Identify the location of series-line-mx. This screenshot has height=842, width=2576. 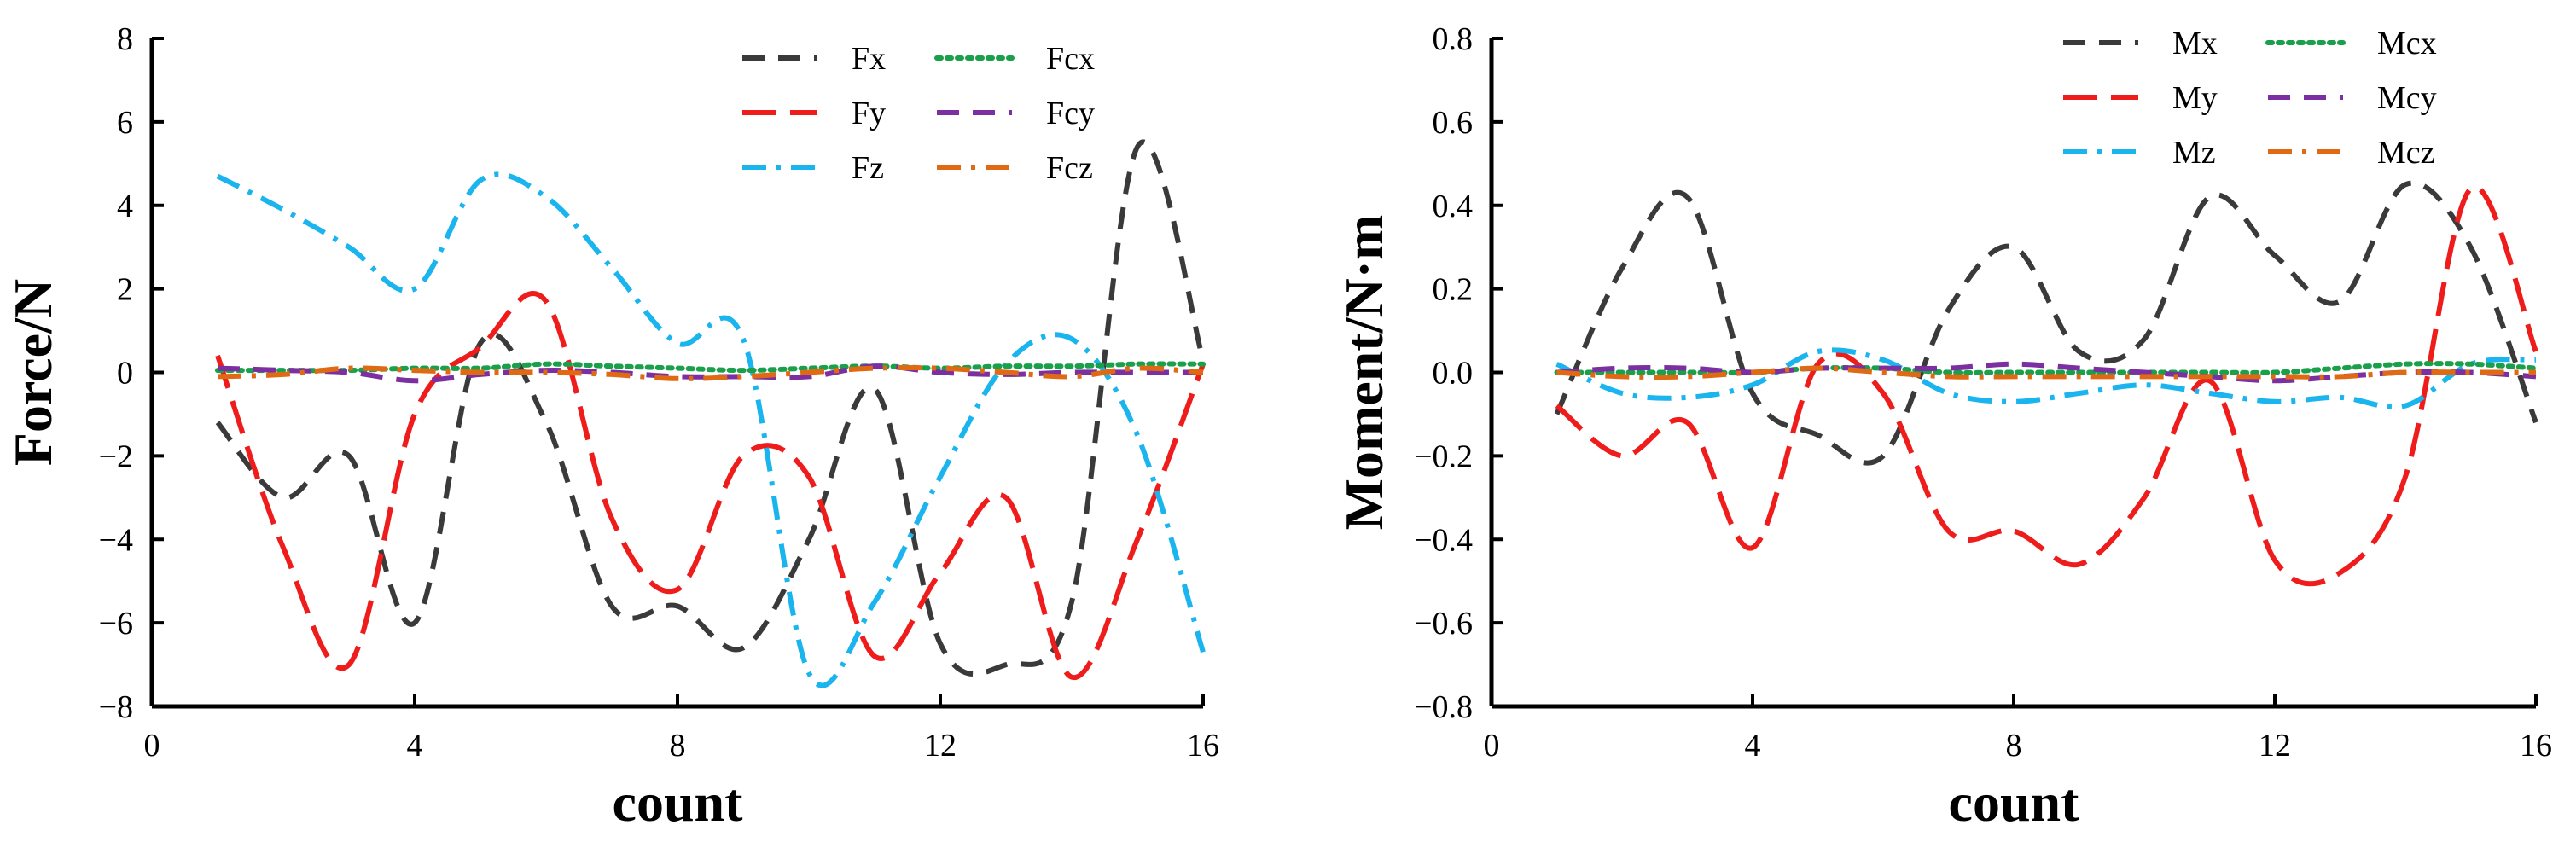
(2046, 323).